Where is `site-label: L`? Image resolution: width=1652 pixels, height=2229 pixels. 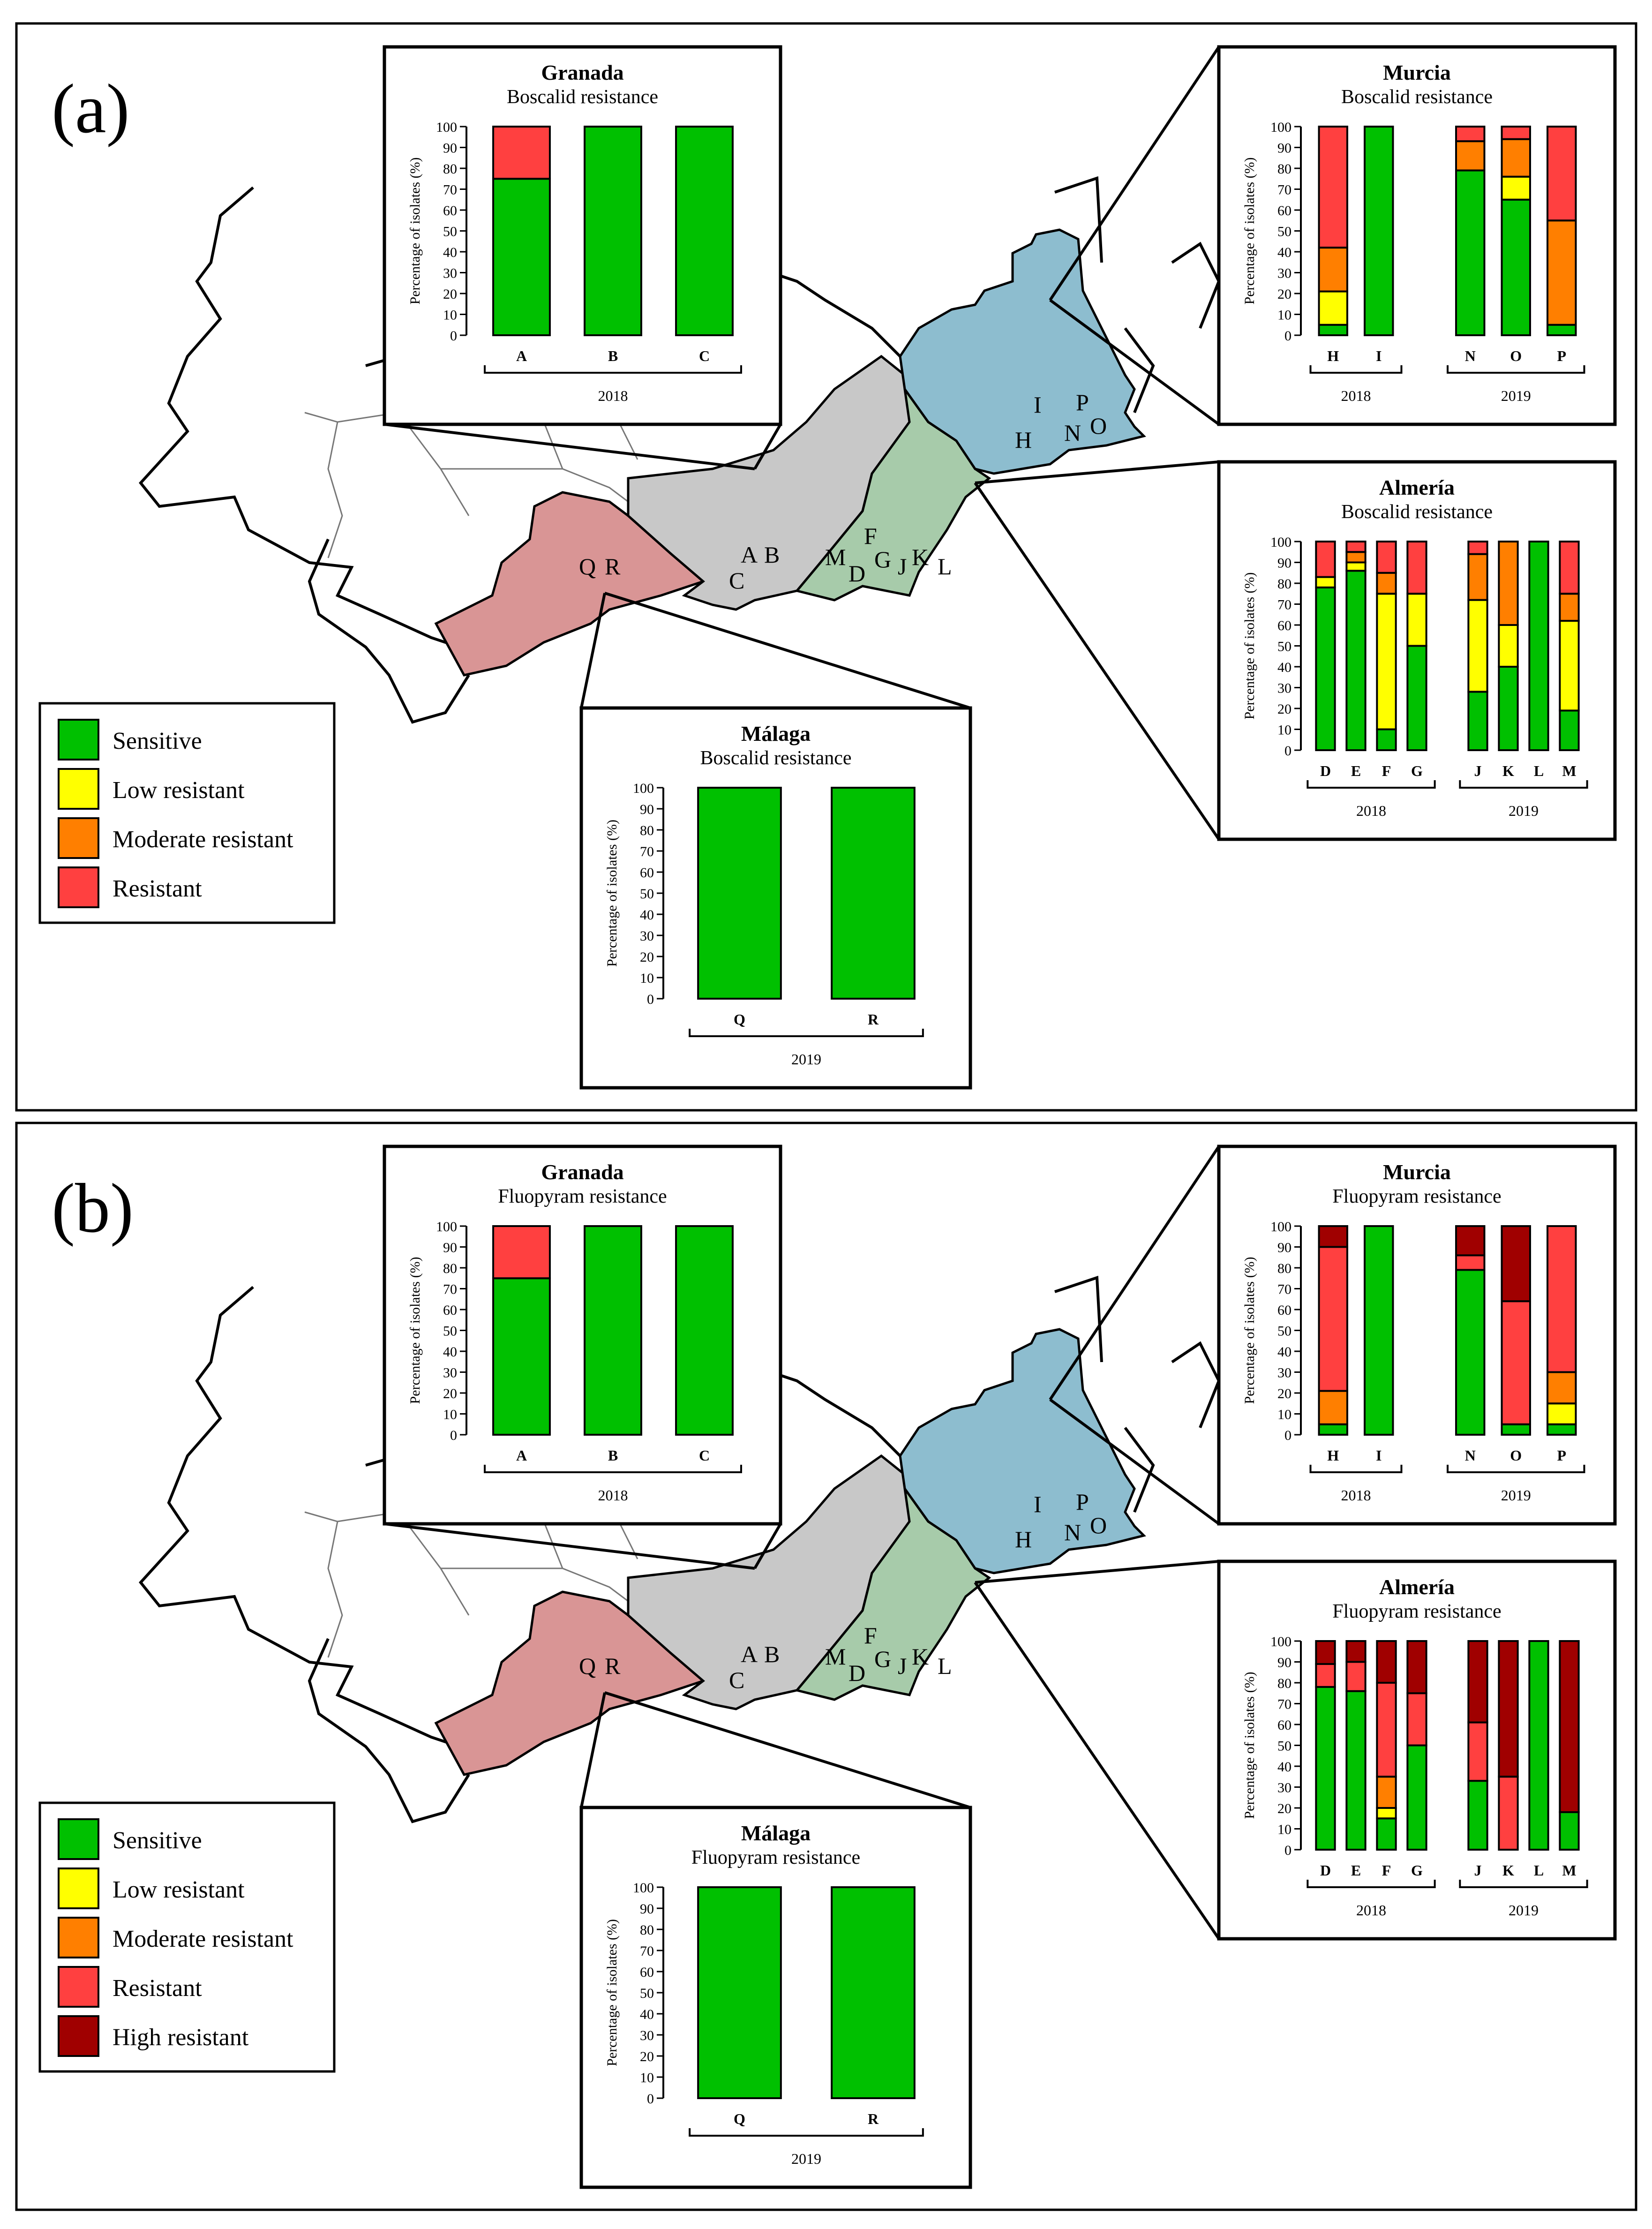
site-label: L is located at coordinates (945, 1666).